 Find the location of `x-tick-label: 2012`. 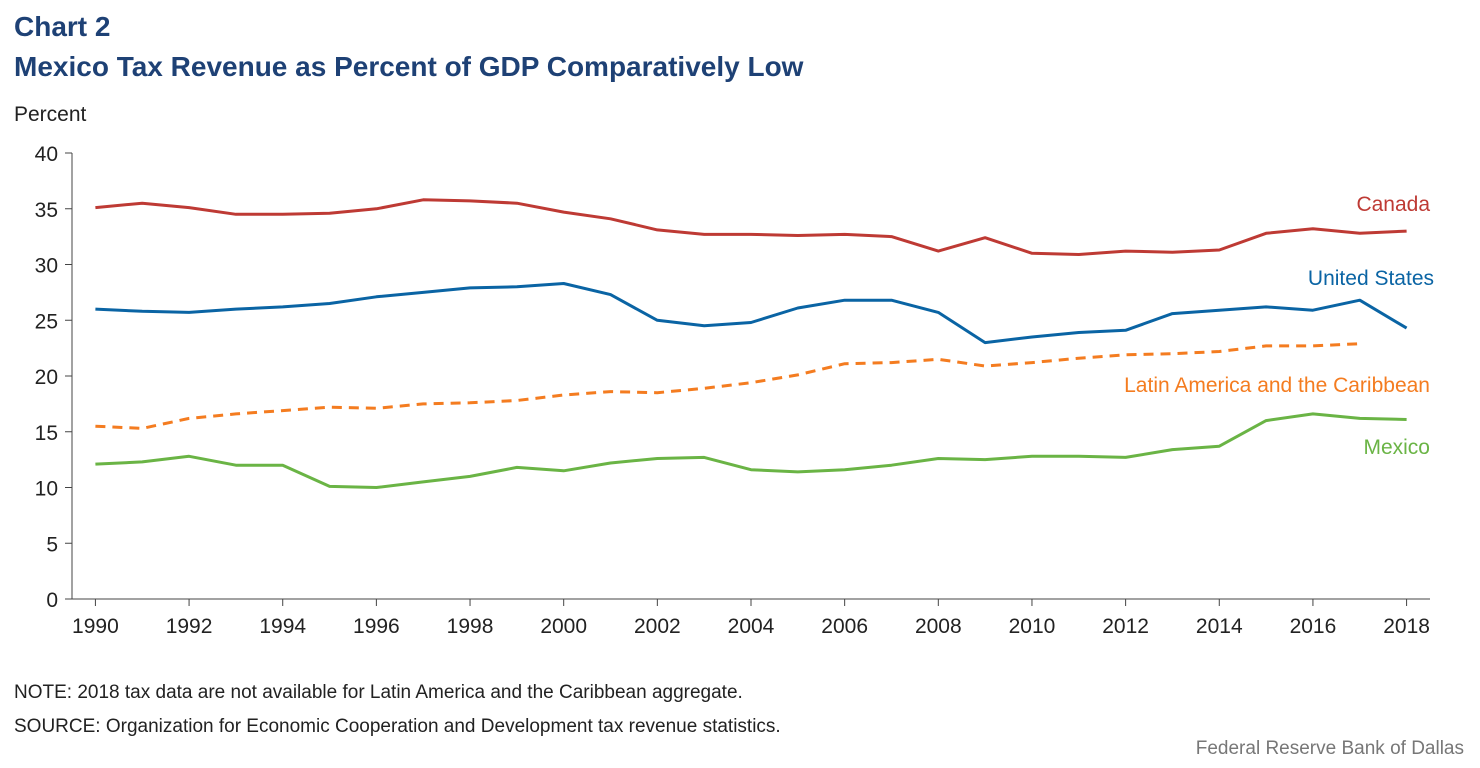

x-tick-label: 2012 is located at coordinates (1125, 626).